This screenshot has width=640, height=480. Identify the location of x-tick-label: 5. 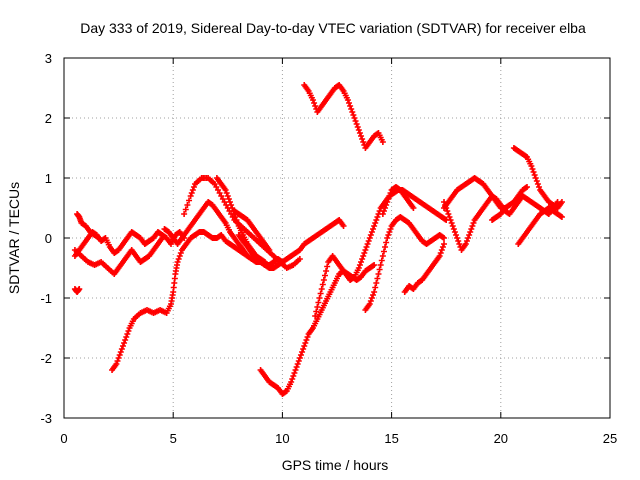
(173, 438).